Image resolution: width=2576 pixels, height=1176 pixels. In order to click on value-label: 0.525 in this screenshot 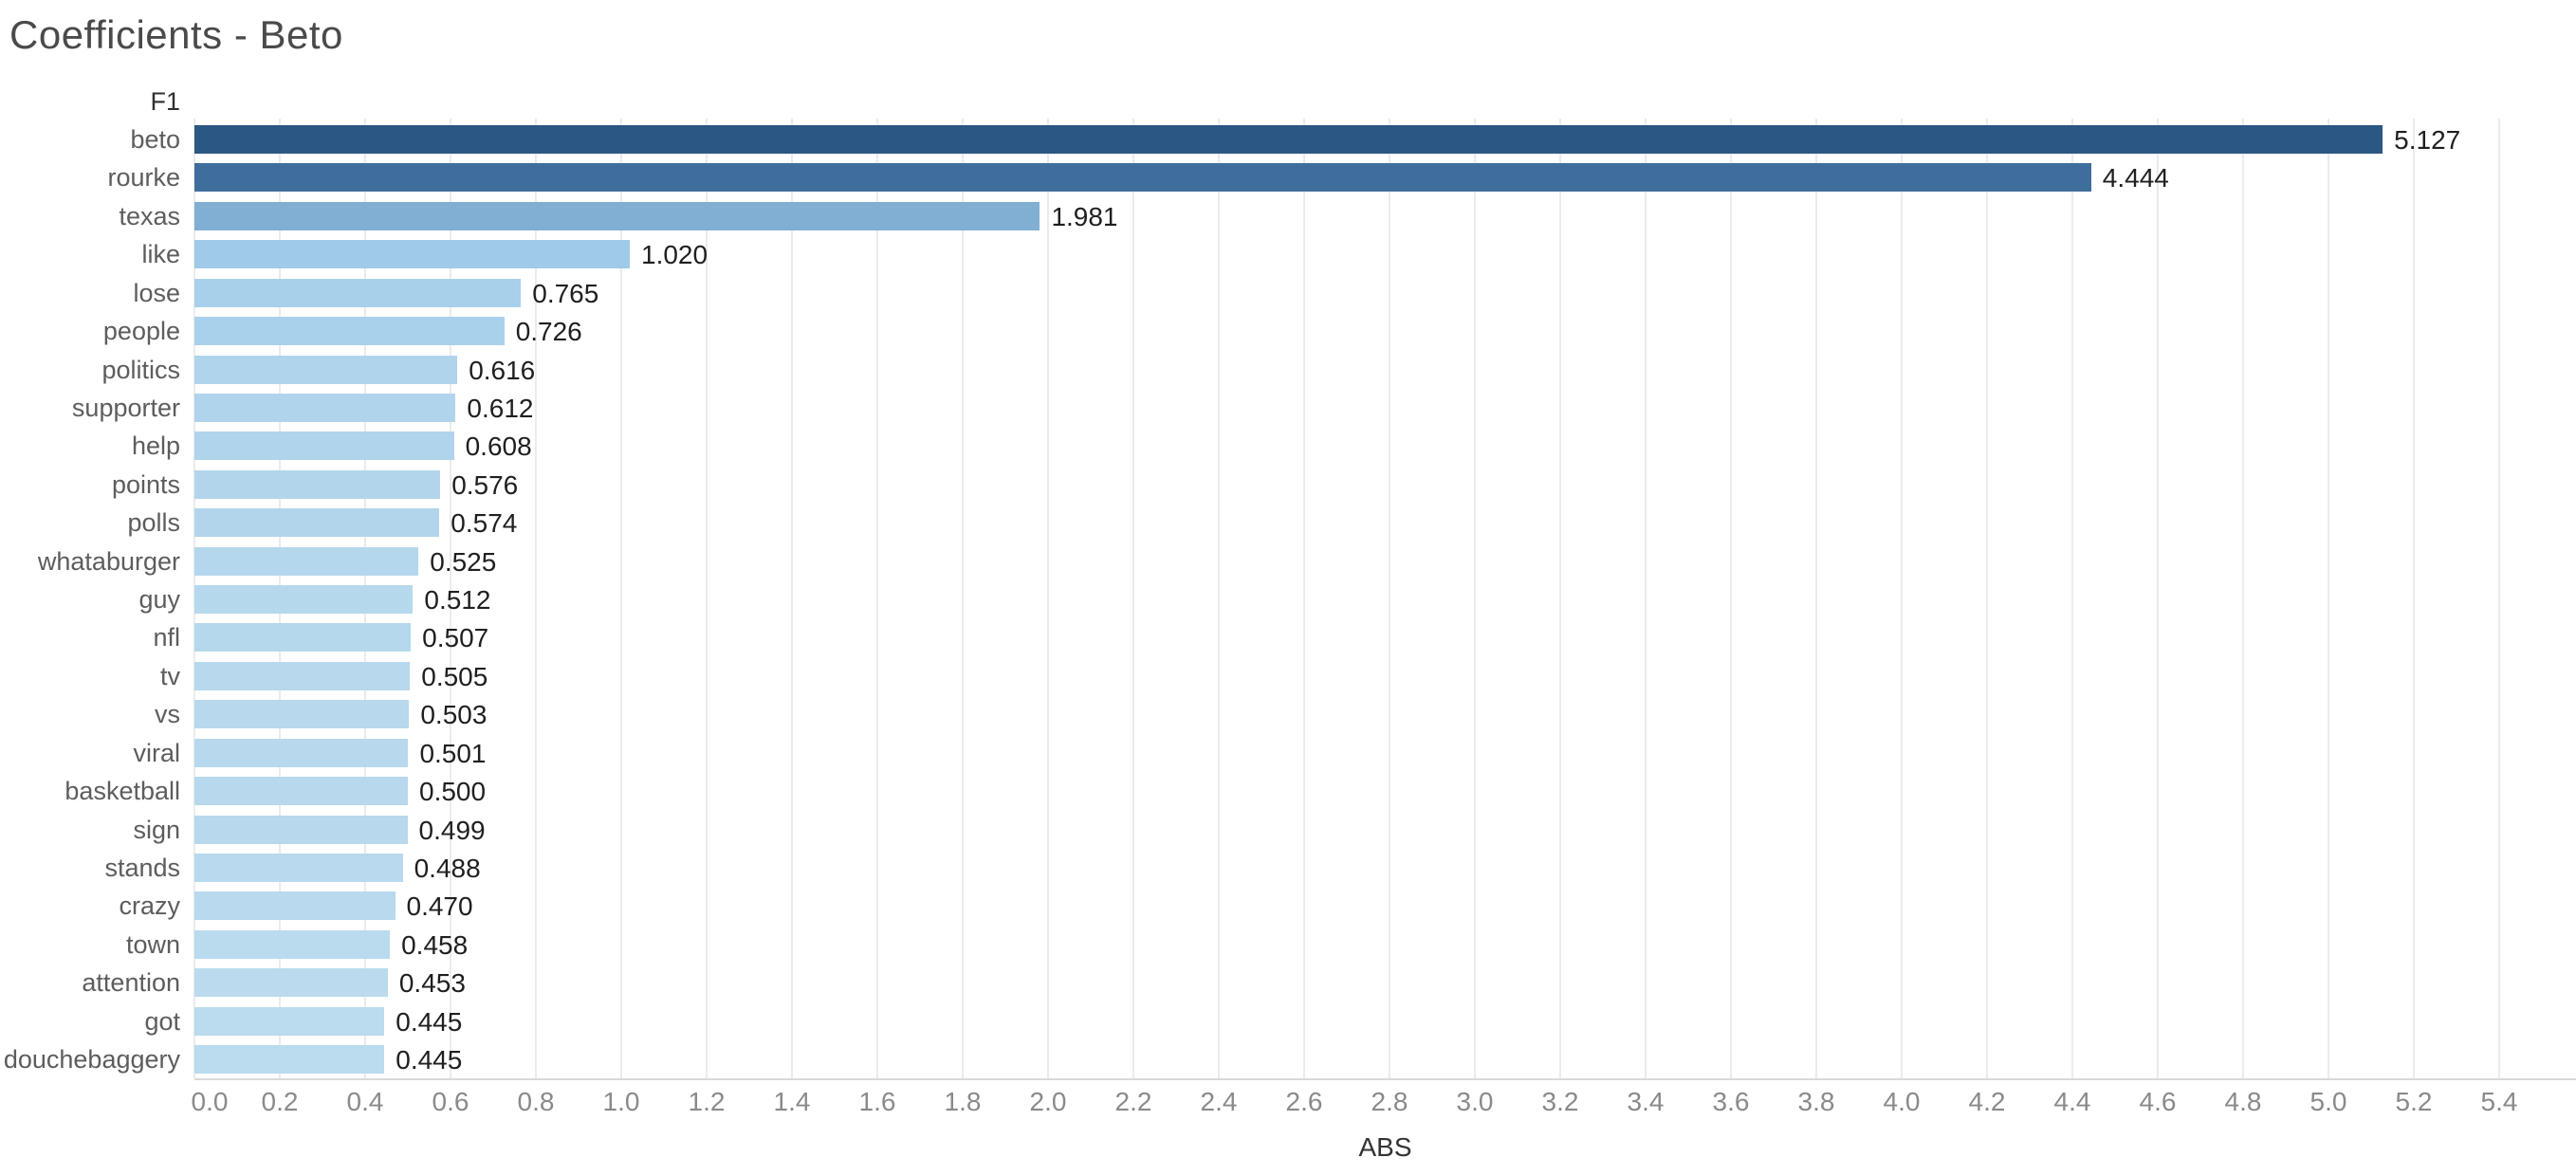, I will do `click(463, 561)`.